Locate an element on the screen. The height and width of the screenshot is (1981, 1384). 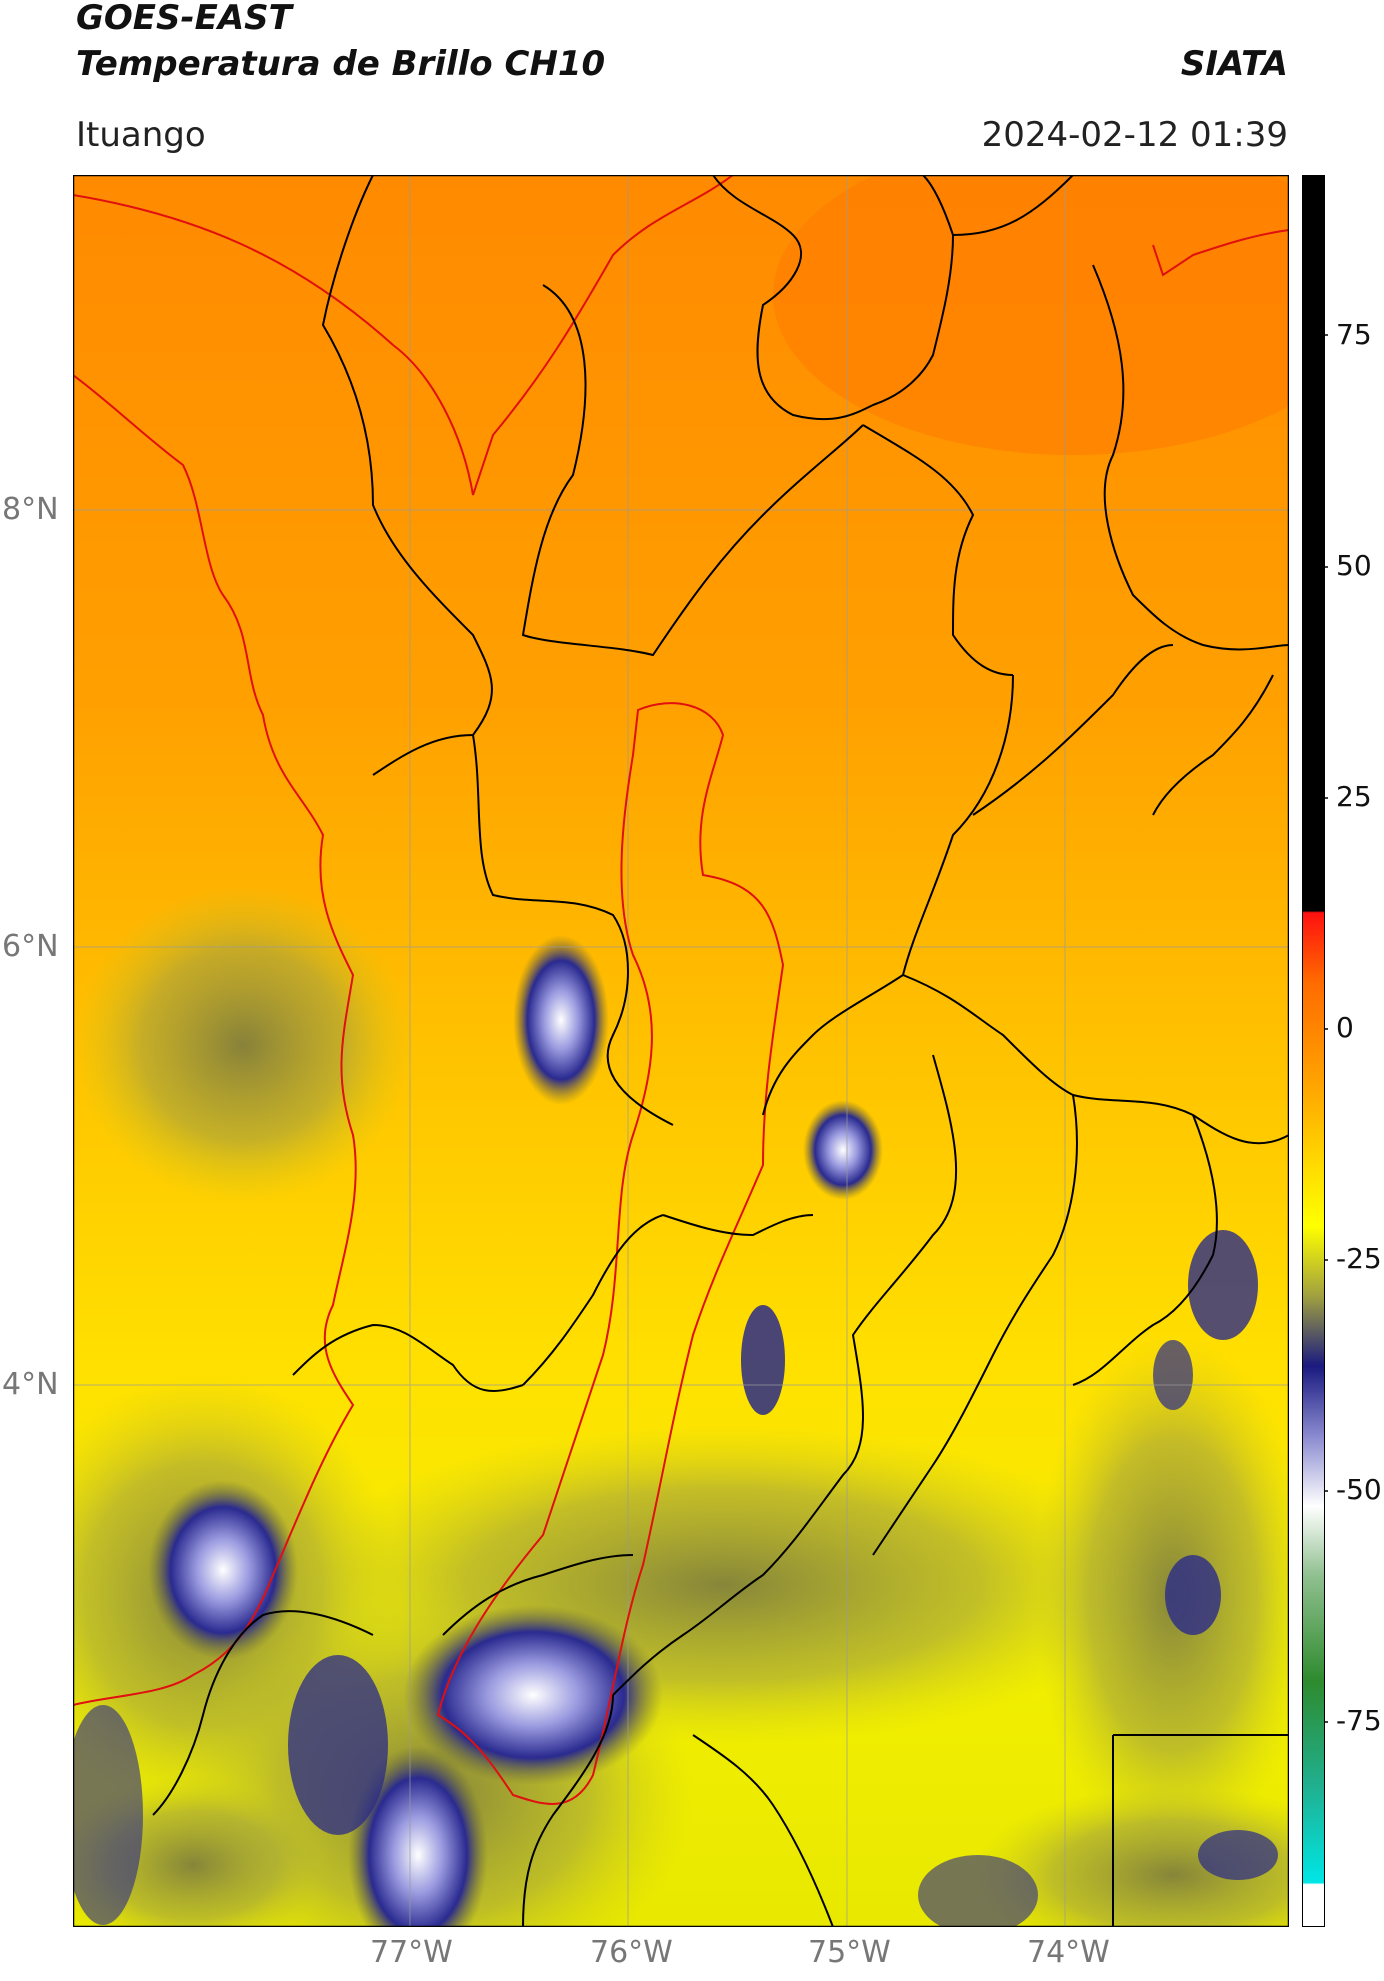
lon-label-76w: 76°W is located at coordinates (631, 1952).